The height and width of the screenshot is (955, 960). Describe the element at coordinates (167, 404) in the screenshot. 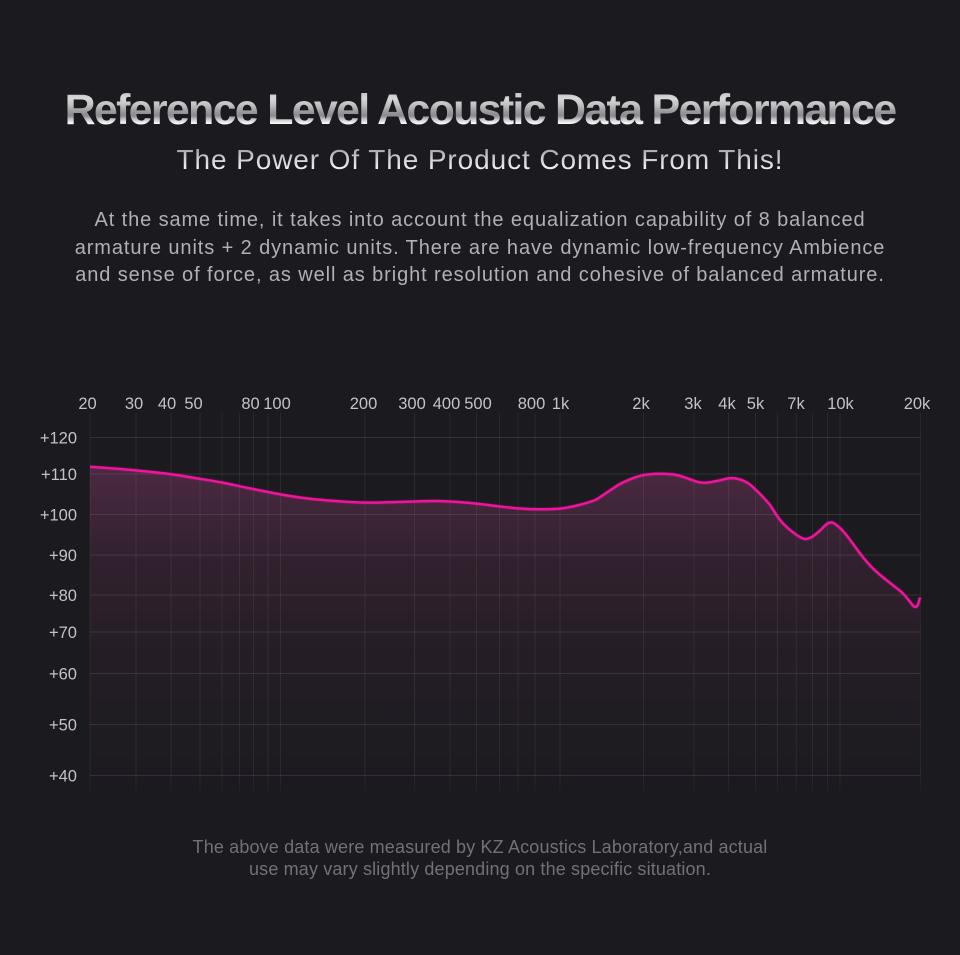

I see `svg-text: 40` at that location.